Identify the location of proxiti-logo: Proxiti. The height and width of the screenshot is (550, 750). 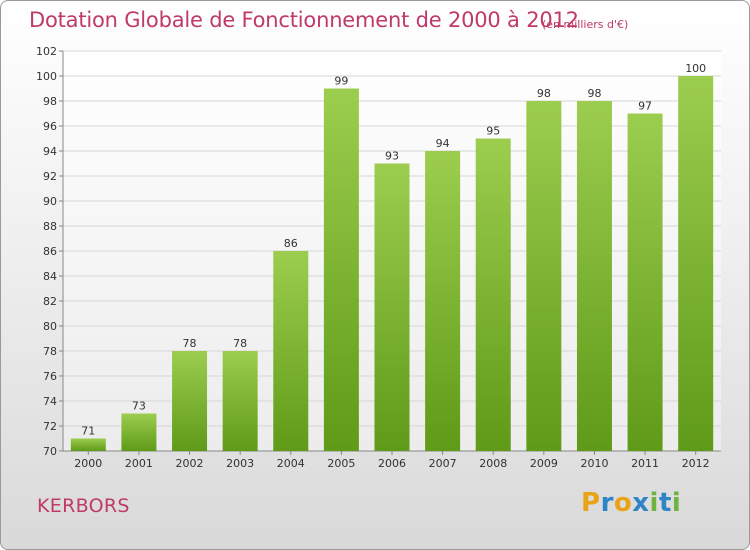
(631, 503).